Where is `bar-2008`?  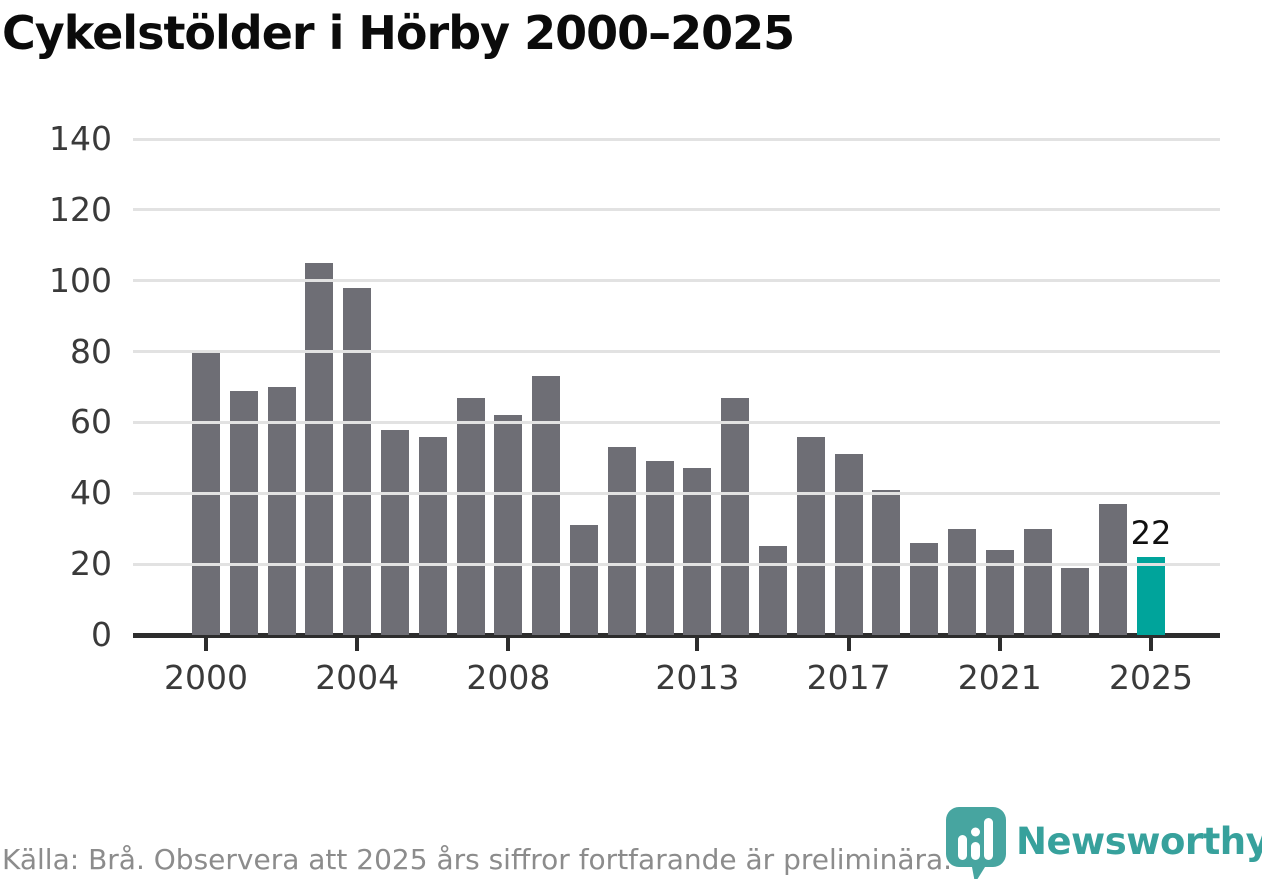 bar-2008 is located at coordinates (508, 525).